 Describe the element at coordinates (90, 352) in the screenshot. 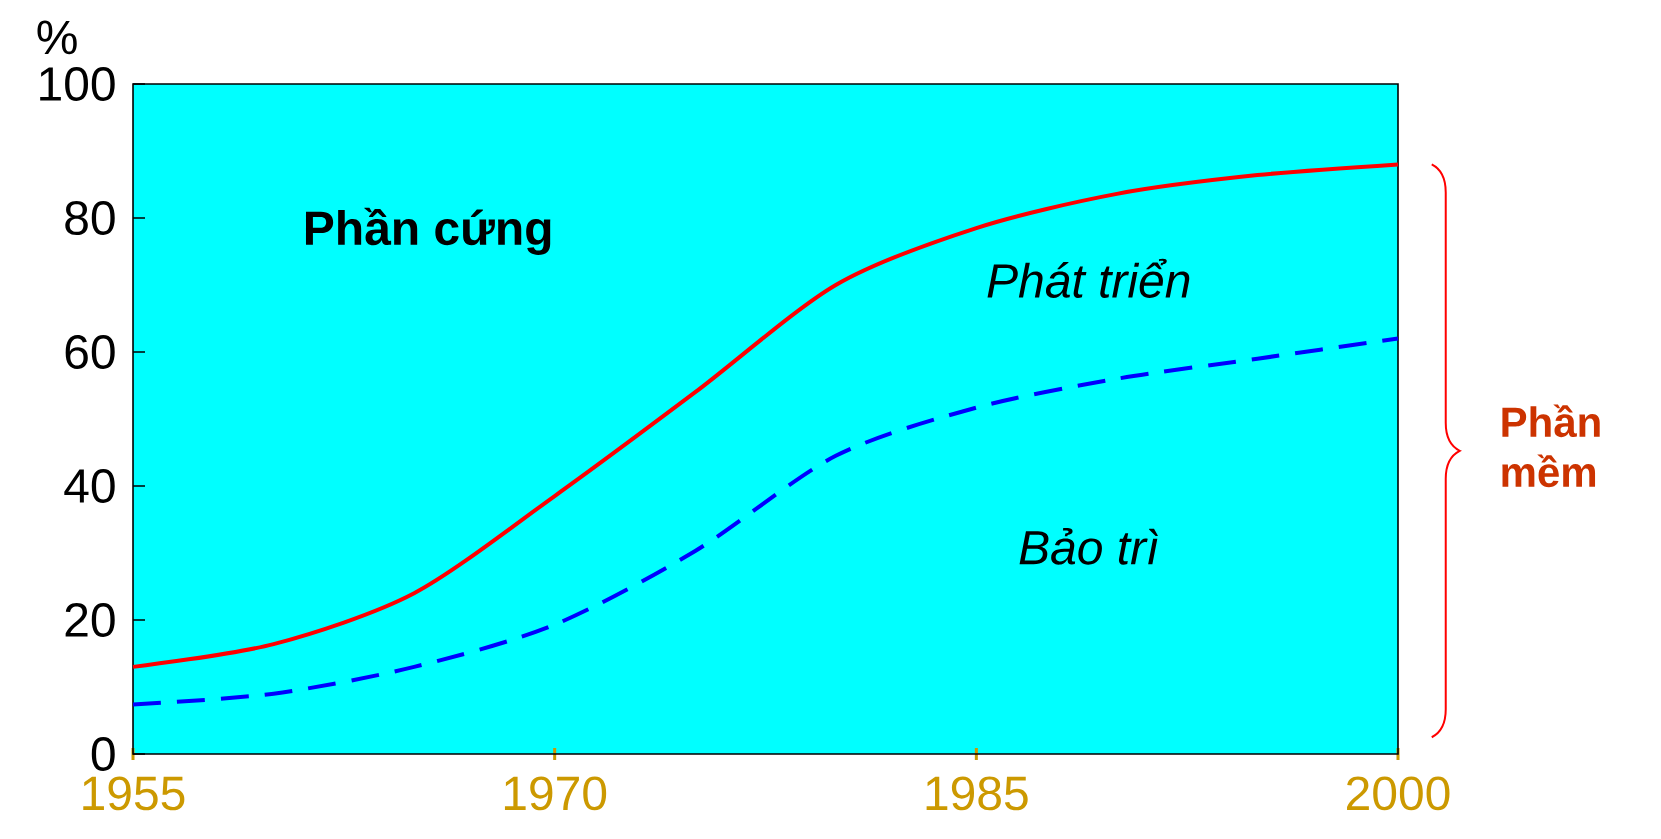

I see `y-tick-label: 60` at that location.